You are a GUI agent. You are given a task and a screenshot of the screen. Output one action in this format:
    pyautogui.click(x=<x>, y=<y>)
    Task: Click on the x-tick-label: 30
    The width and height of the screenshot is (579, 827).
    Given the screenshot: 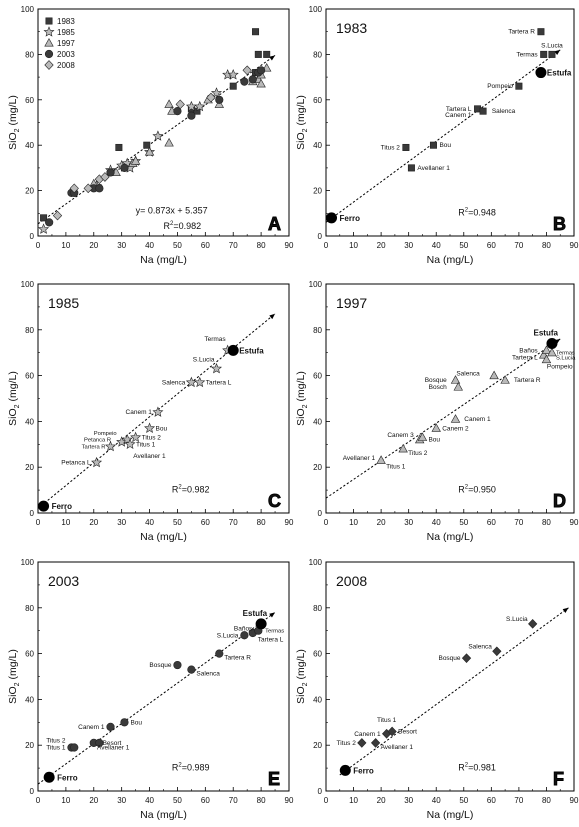 What is the action you would take?
    pyautogui.click(x=121, y=800)
    